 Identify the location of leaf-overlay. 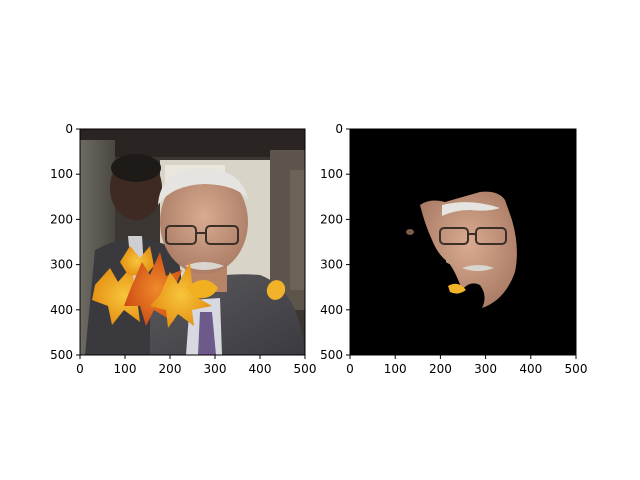
(189, 287).